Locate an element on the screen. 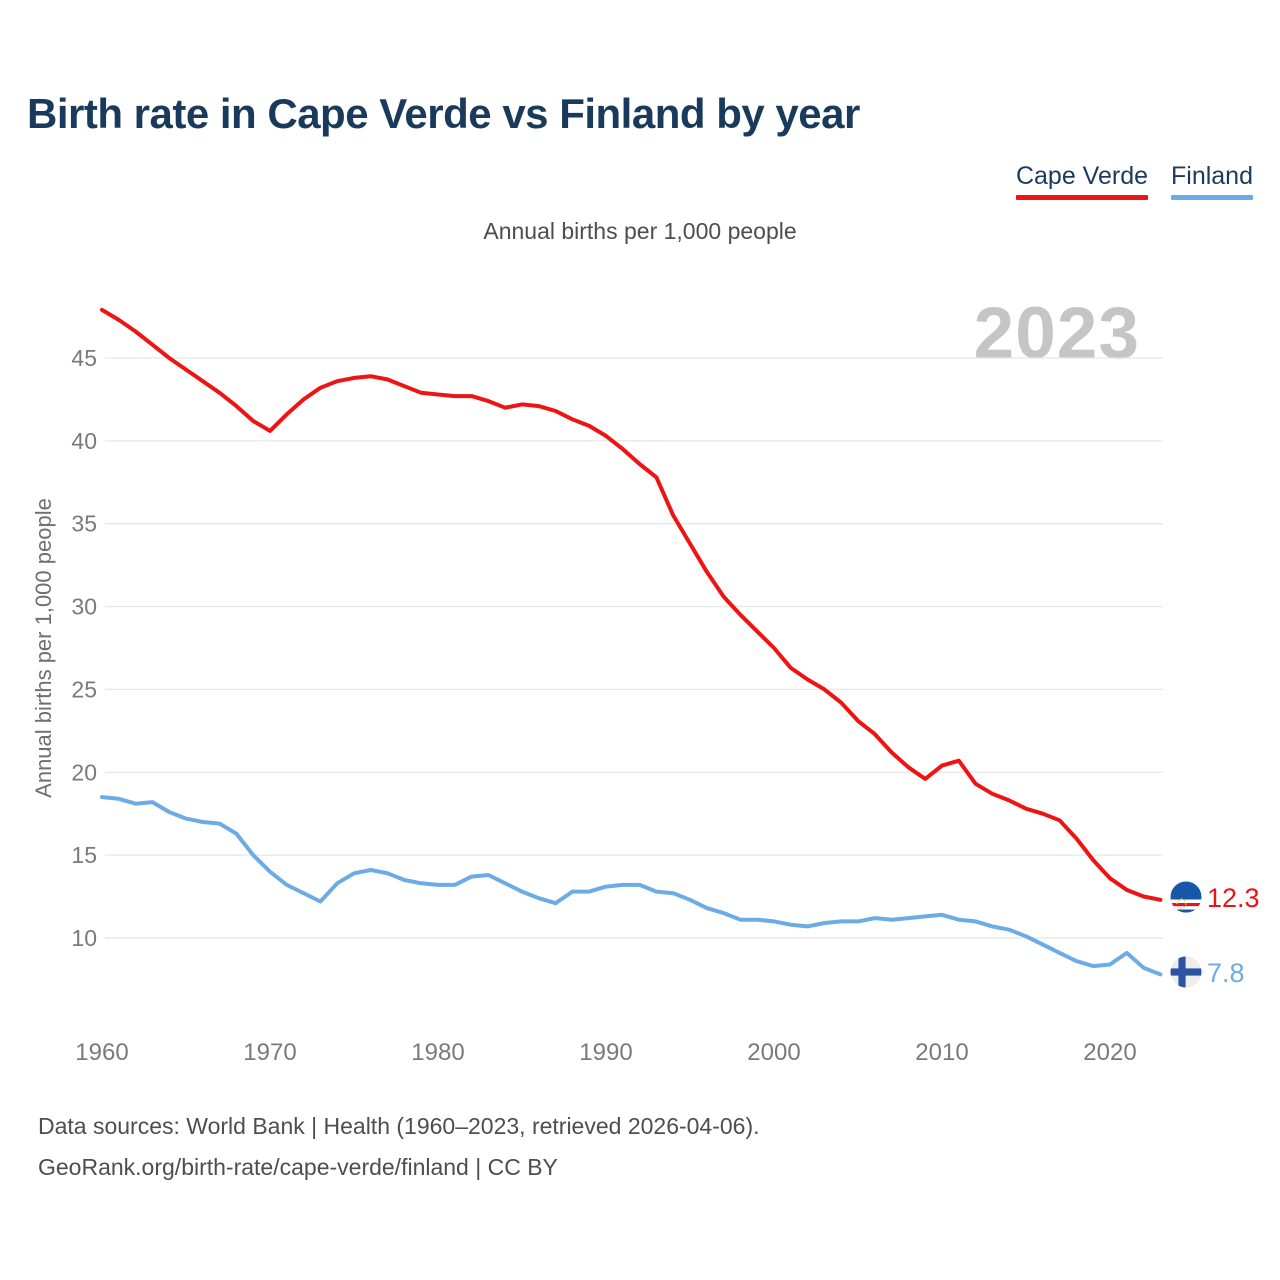 This screenshot has width=1280, height=1280. x-tick-label: 2000 is located at coordinates (773, 1052).